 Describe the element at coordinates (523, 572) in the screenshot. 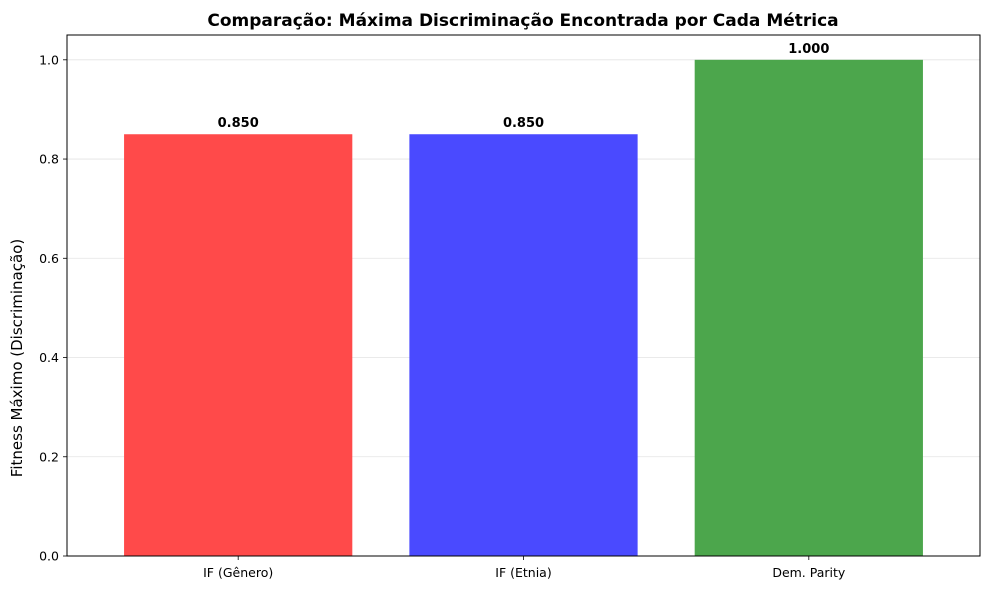

I see `x-tick-label: IF (Etnia)` at that location.